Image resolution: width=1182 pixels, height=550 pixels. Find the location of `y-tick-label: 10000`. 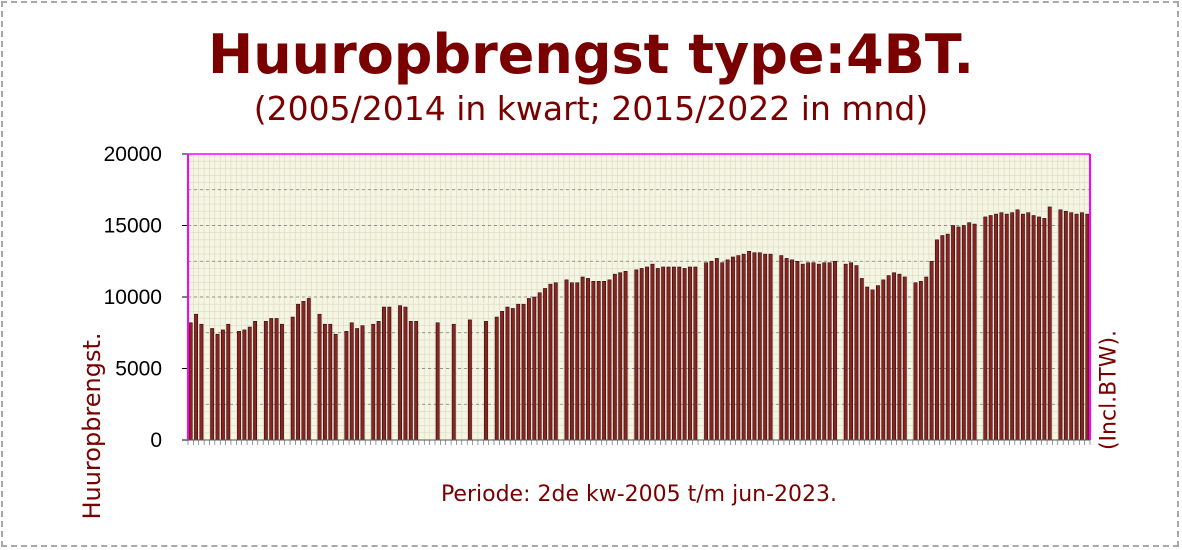

y-tick-label: 10000 is located at coordinates (133, 297).